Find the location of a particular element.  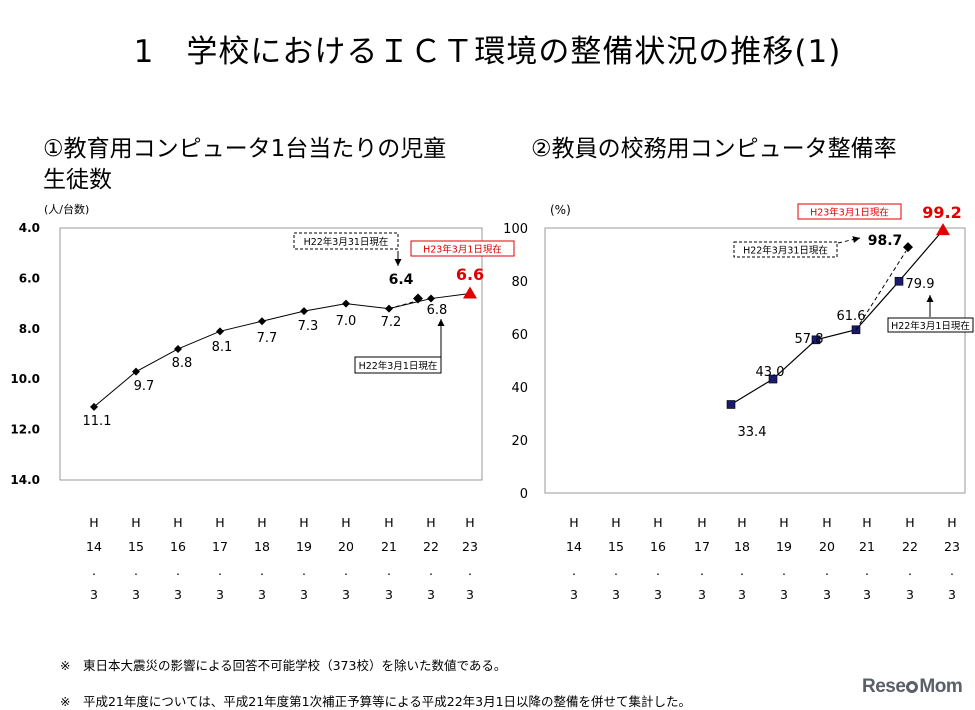

chart2-x-tick-label: 19 is located at coordinates (784, 546).